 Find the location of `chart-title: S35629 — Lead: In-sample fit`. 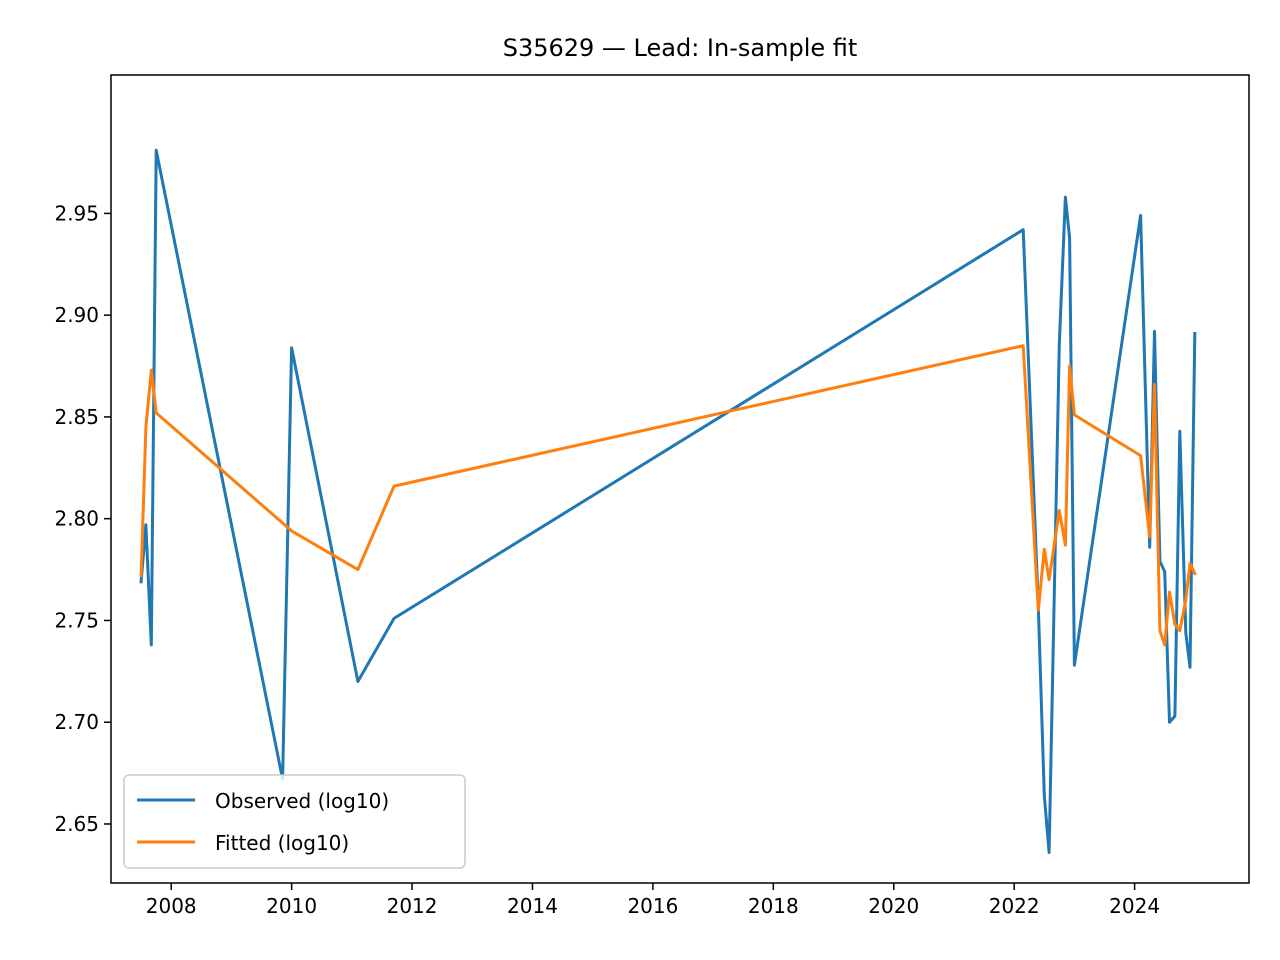

chart-title: S35629 — Lead: In-sample fit is located at coordinates (680, 48).